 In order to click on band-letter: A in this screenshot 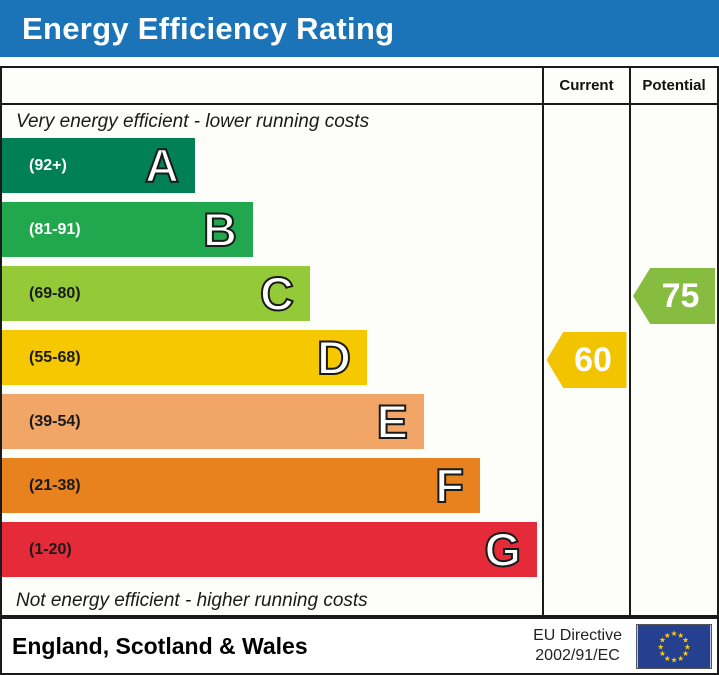, I will do `click(162, 165)`.